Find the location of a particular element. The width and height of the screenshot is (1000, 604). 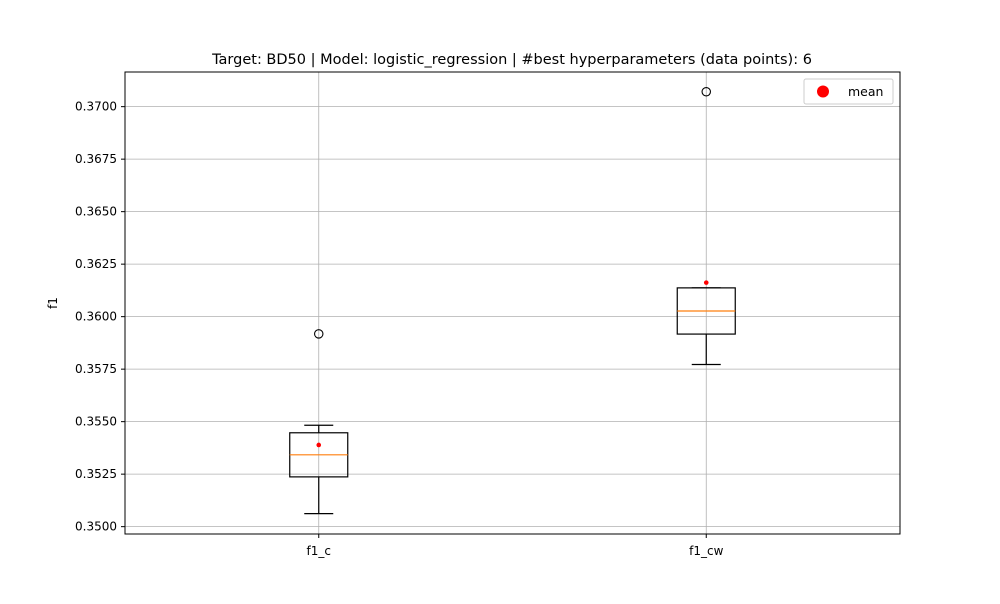

y-tick-label: 0.3550 is located at coordinates (96, 422).